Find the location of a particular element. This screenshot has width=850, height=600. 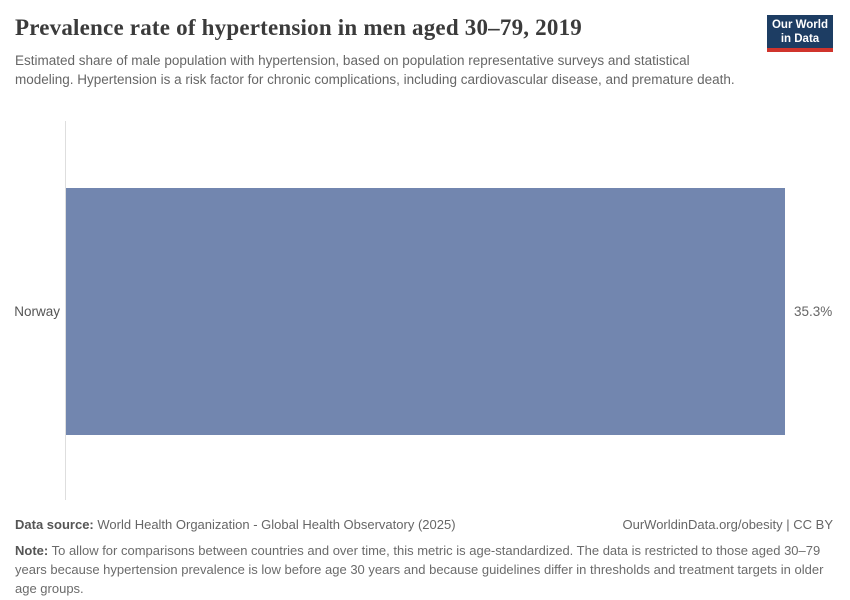

data-source-label: Data source: is located at coordinates (54, 524).